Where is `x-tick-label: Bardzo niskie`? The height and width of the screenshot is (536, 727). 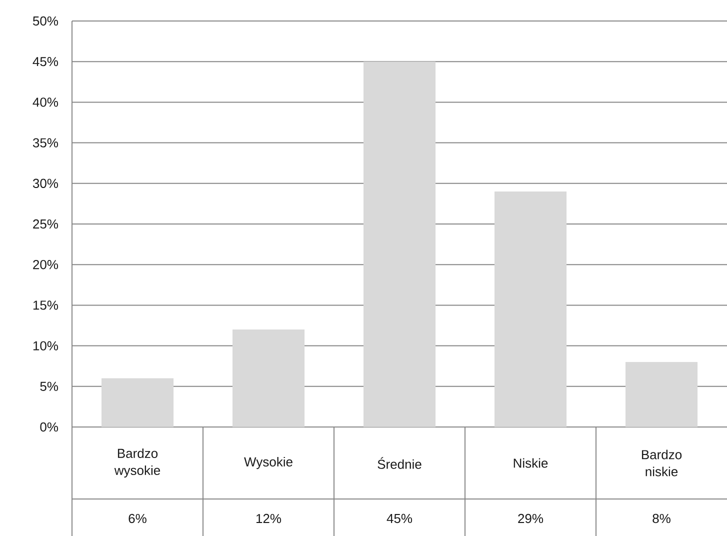
x-tick-label: Bardzo niskie is located at coordinates (662, 463).